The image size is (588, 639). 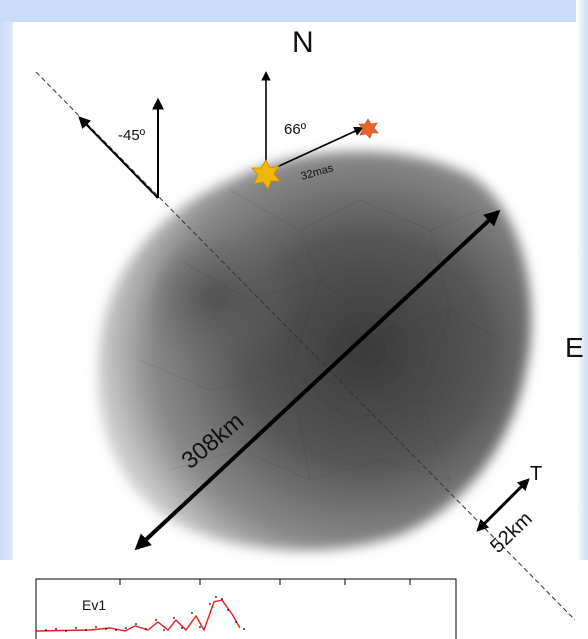 I want to click on short-axis-end-label: T, so click(x=536, y=474).